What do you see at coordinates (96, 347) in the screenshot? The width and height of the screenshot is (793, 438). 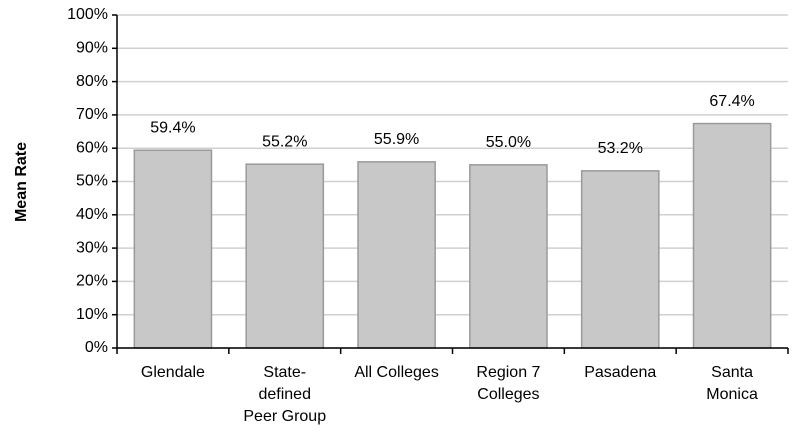 I see `y-tick-label: 0%` at bounding box center [96, 347].